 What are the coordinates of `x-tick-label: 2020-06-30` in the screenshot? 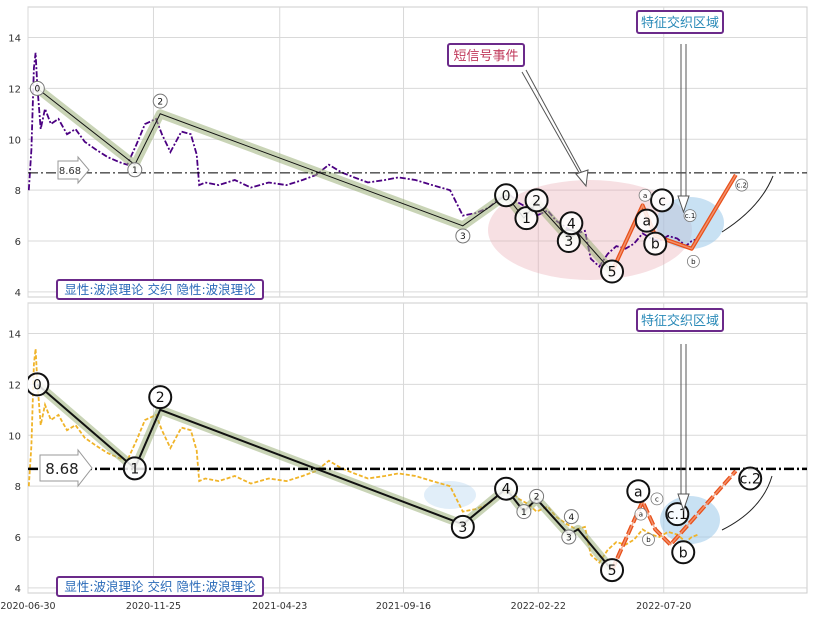 It's located at (27, 606).